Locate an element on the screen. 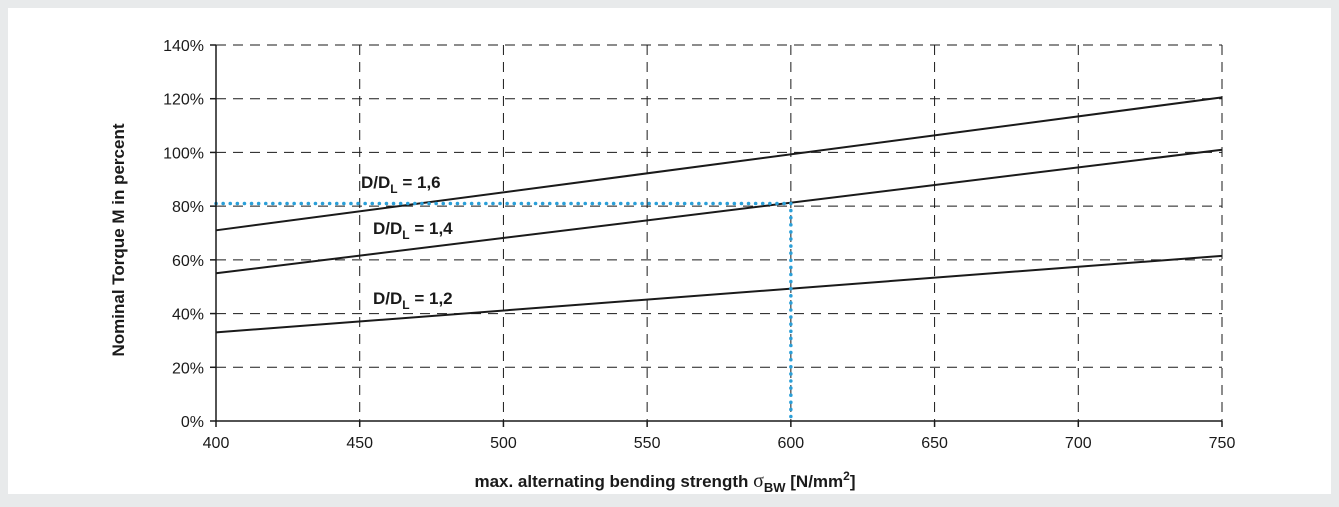  x-tick-label: 400 is located at coordinates (216, 443).